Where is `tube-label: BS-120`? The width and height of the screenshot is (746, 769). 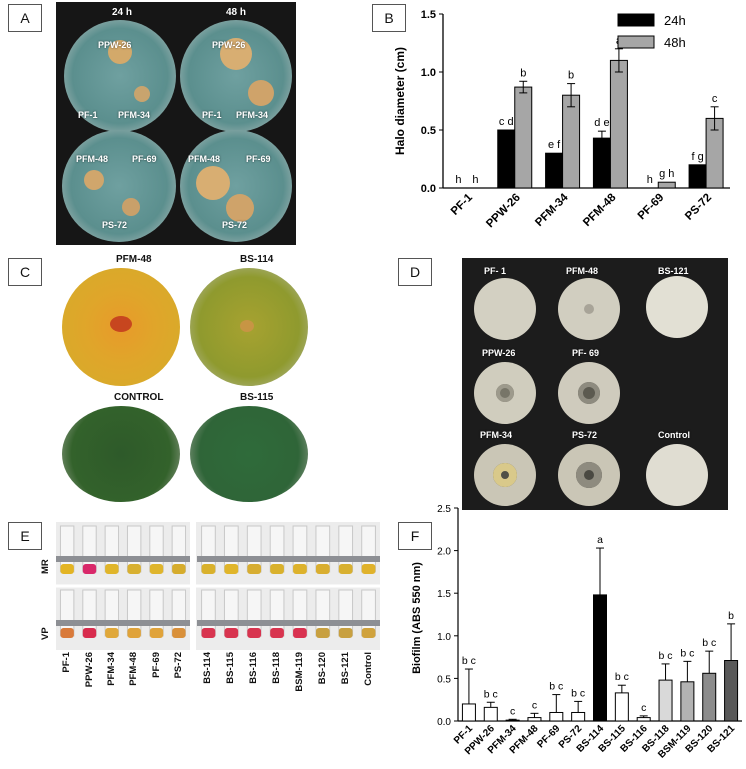
tube-label: BS-120 is located at coordinates (322, 668).